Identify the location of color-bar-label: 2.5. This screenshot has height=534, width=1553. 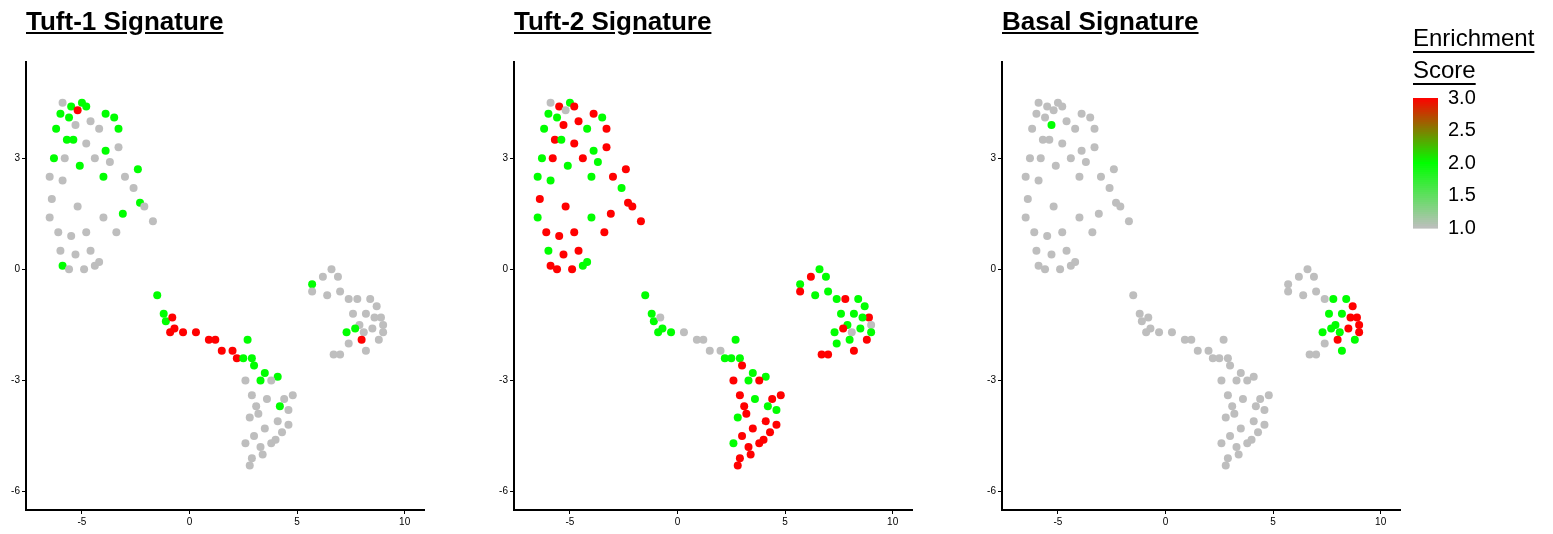
(1462, 129).